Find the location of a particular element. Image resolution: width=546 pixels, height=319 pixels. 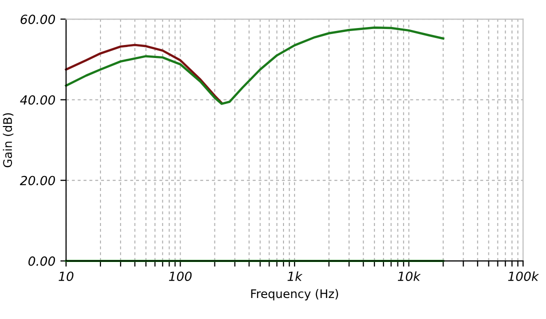

x-tick-label: 1k is located at coordinates (295, 276).